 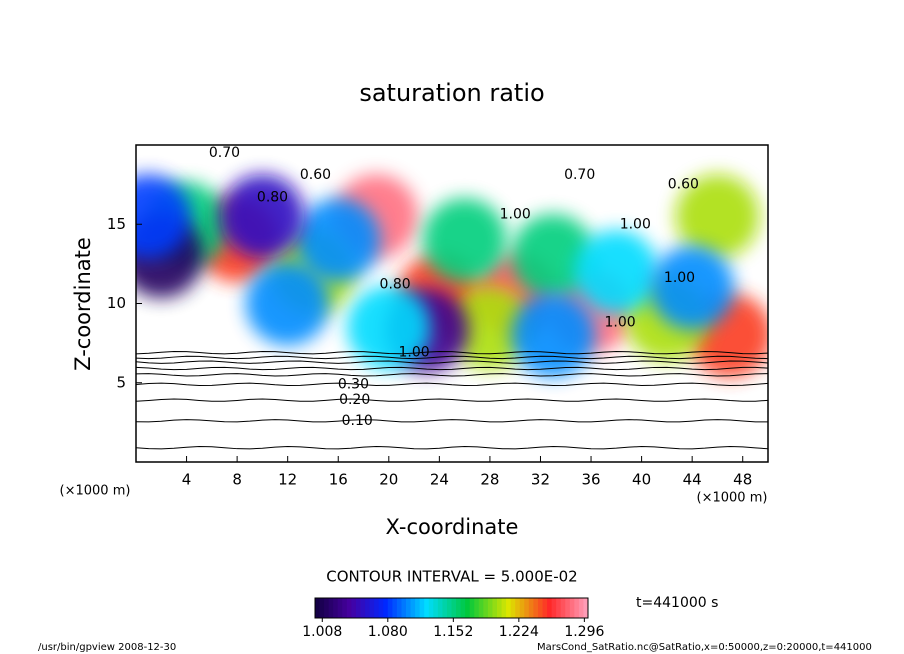 What do you see at coordinates (354, 400) in the screenshot?
I see `contour-label: 0.20` at bounding box center [354, 400].